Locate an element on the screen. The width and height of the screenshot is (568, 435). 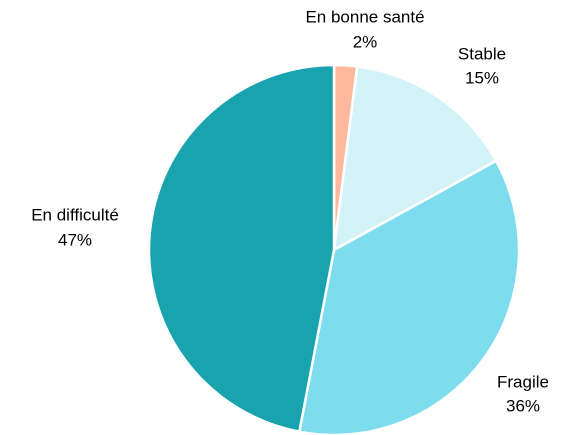
slice-label: Fragile is located at coordinates (523, 381).